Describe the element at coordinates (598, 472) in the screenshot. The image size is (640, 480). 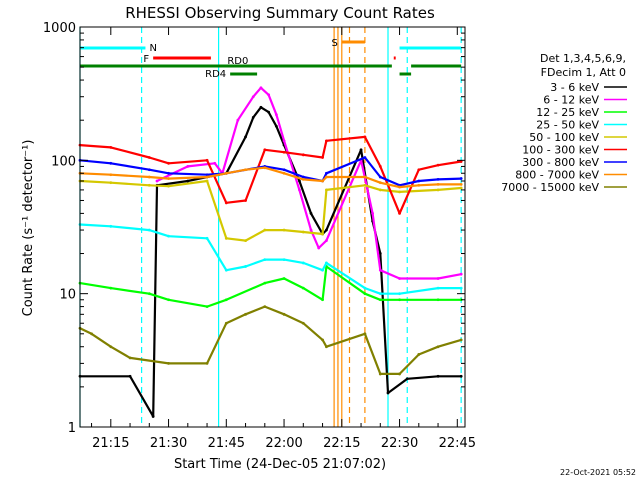
I see `footer-date: 22-Oct-2021 05:52` at that location.